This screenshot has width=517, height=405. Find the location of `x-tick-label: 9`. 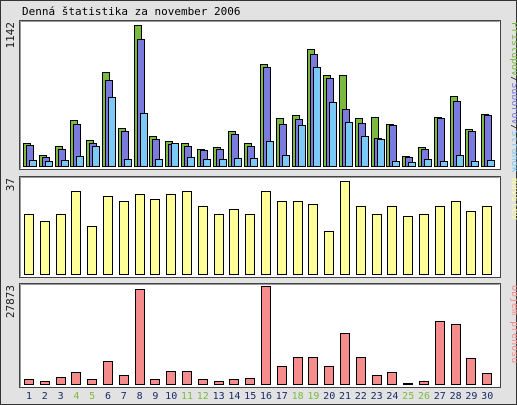

x-tick-label: 9 is located at coordinates (155, 396).